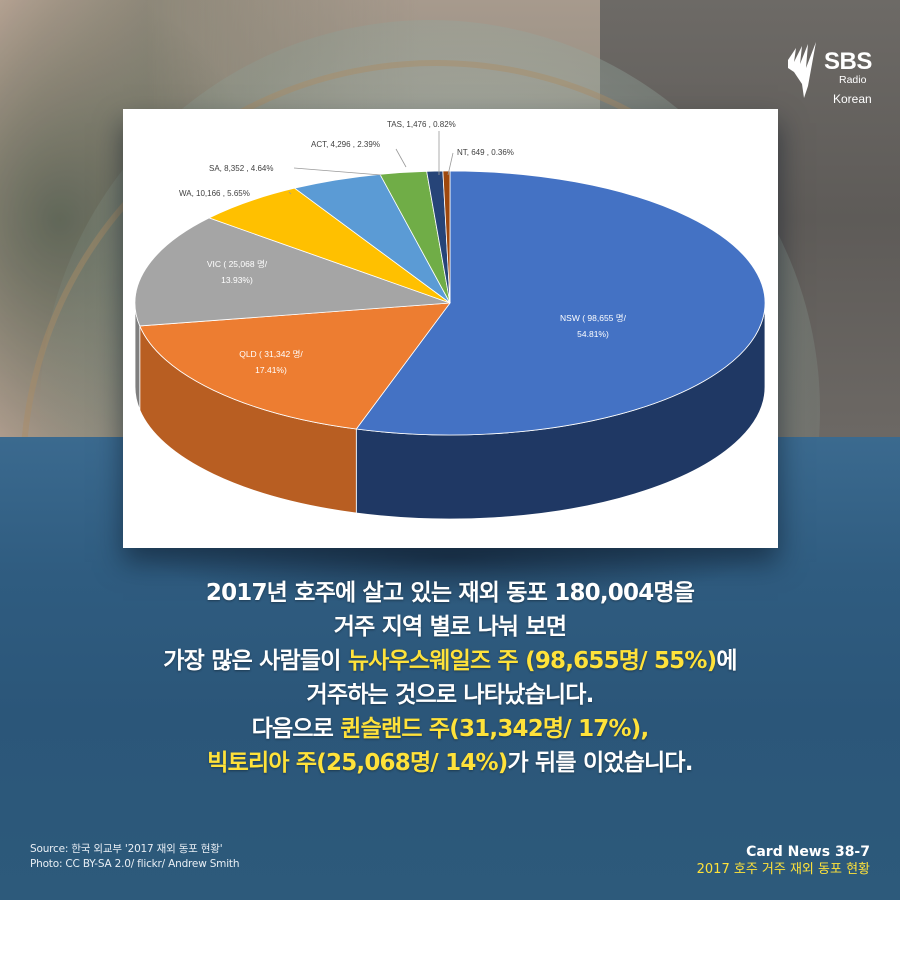 The image size is (900, 958). I want to click on headline-line-6: 빅토리아 주(25,068명/ 14%)가 뒤를 이었습니다., so click(450, 763).